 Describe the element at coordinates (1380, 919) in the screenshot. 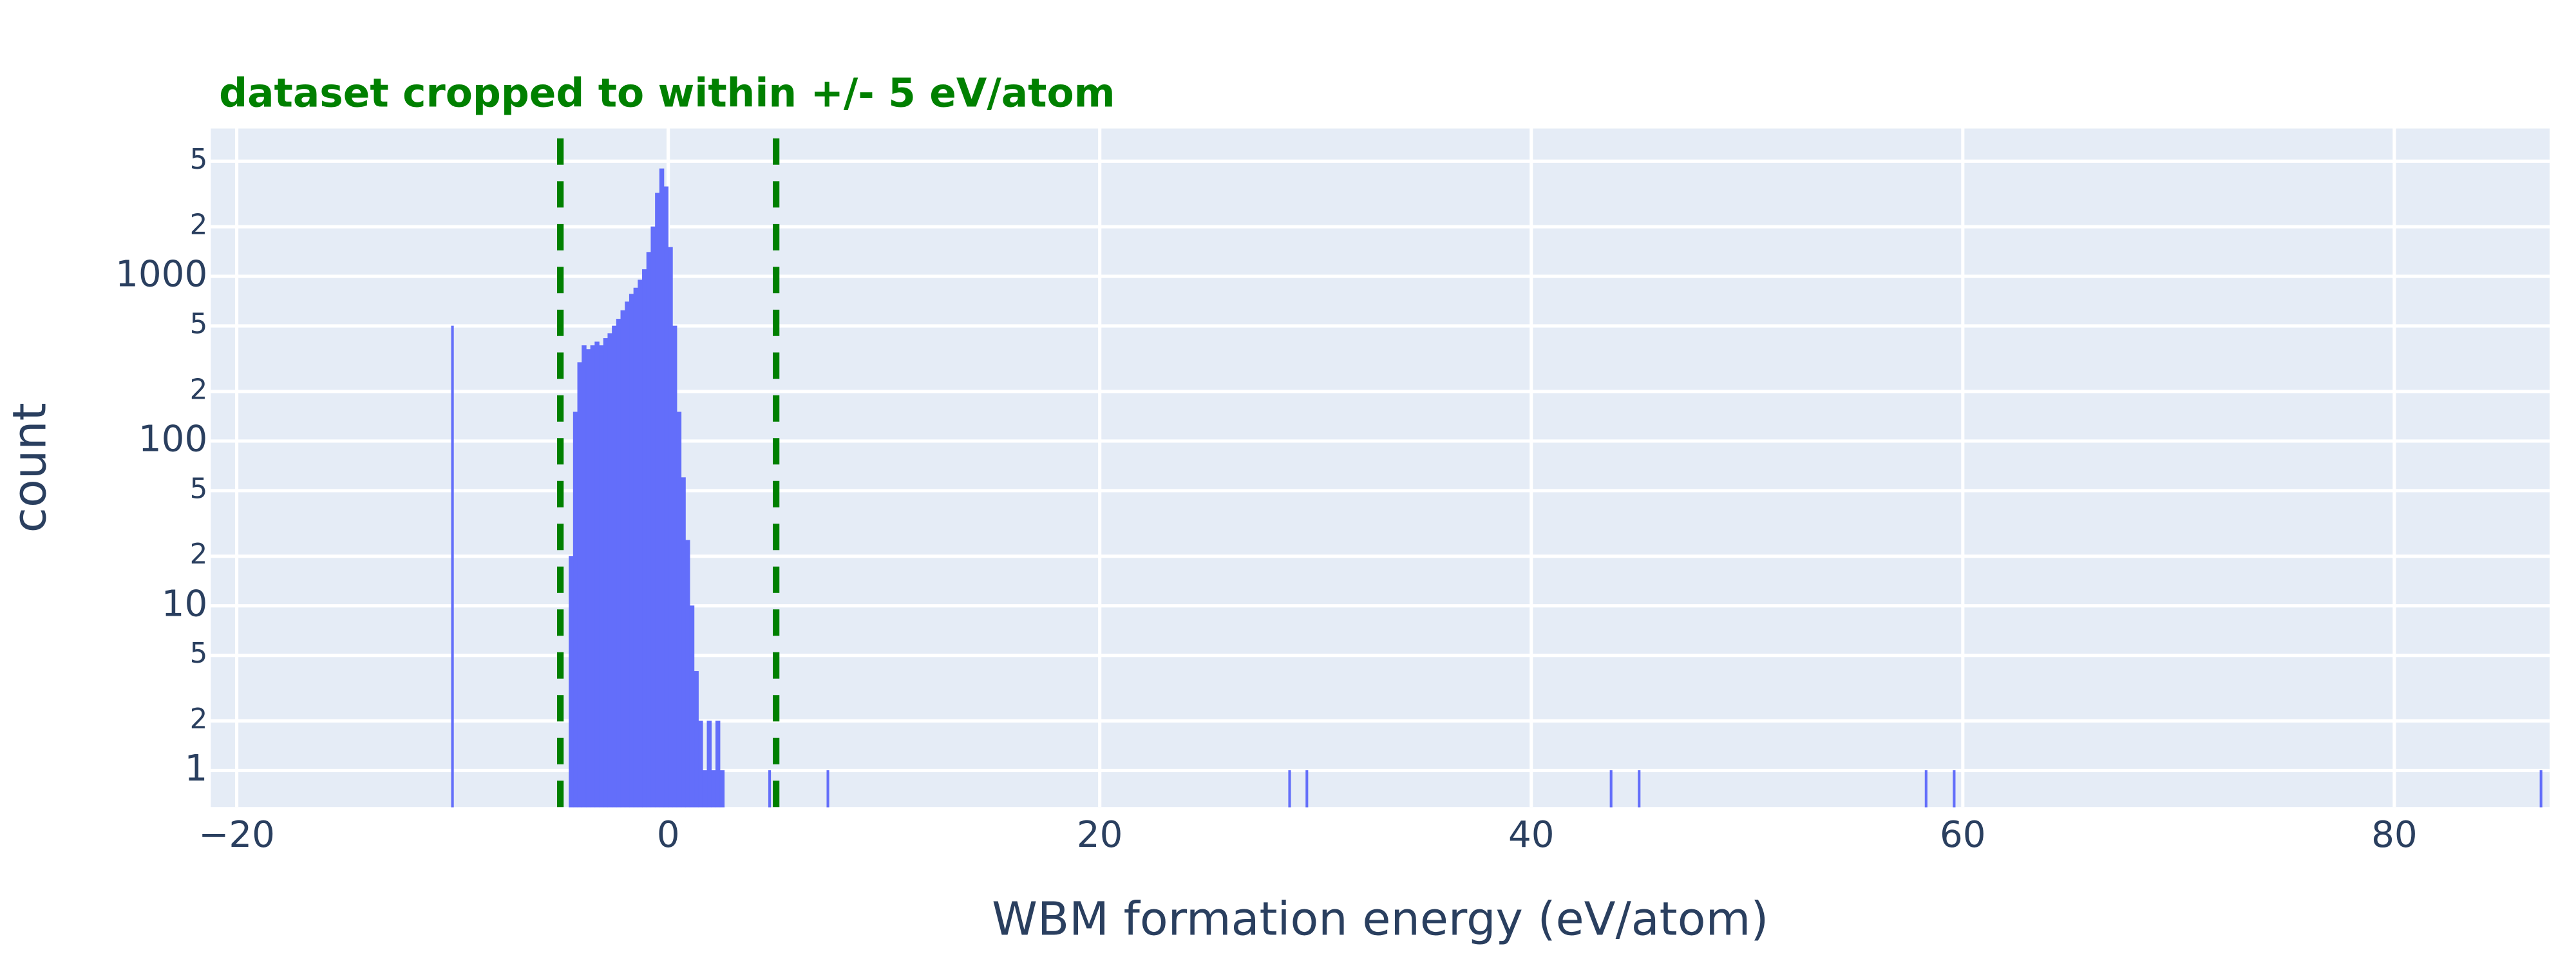

I see `x-axis-title: WBM formation energy (eV/atom)` at that location.